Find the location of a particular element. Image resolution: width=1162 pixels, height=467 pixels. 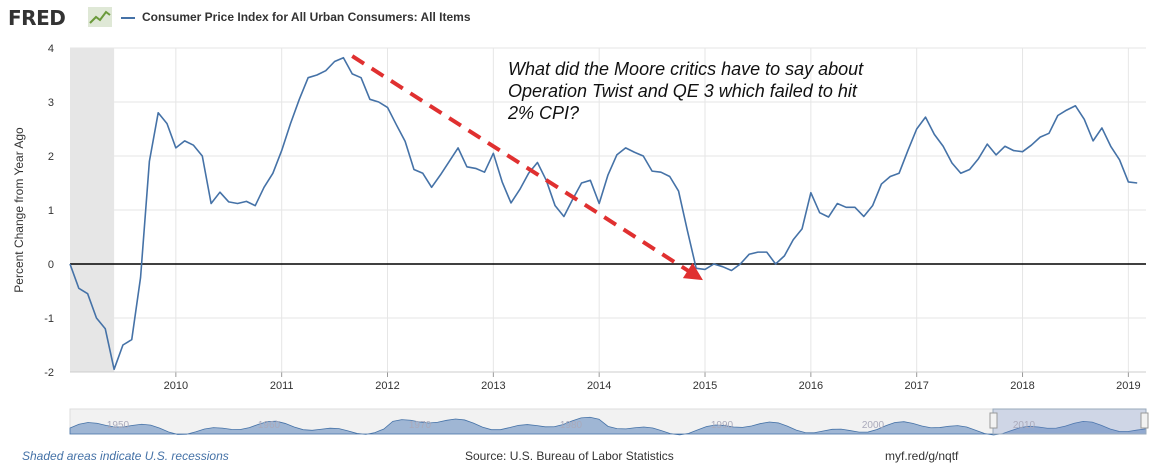

x-tick-label: 2017 is located at coordinates (916, 386).